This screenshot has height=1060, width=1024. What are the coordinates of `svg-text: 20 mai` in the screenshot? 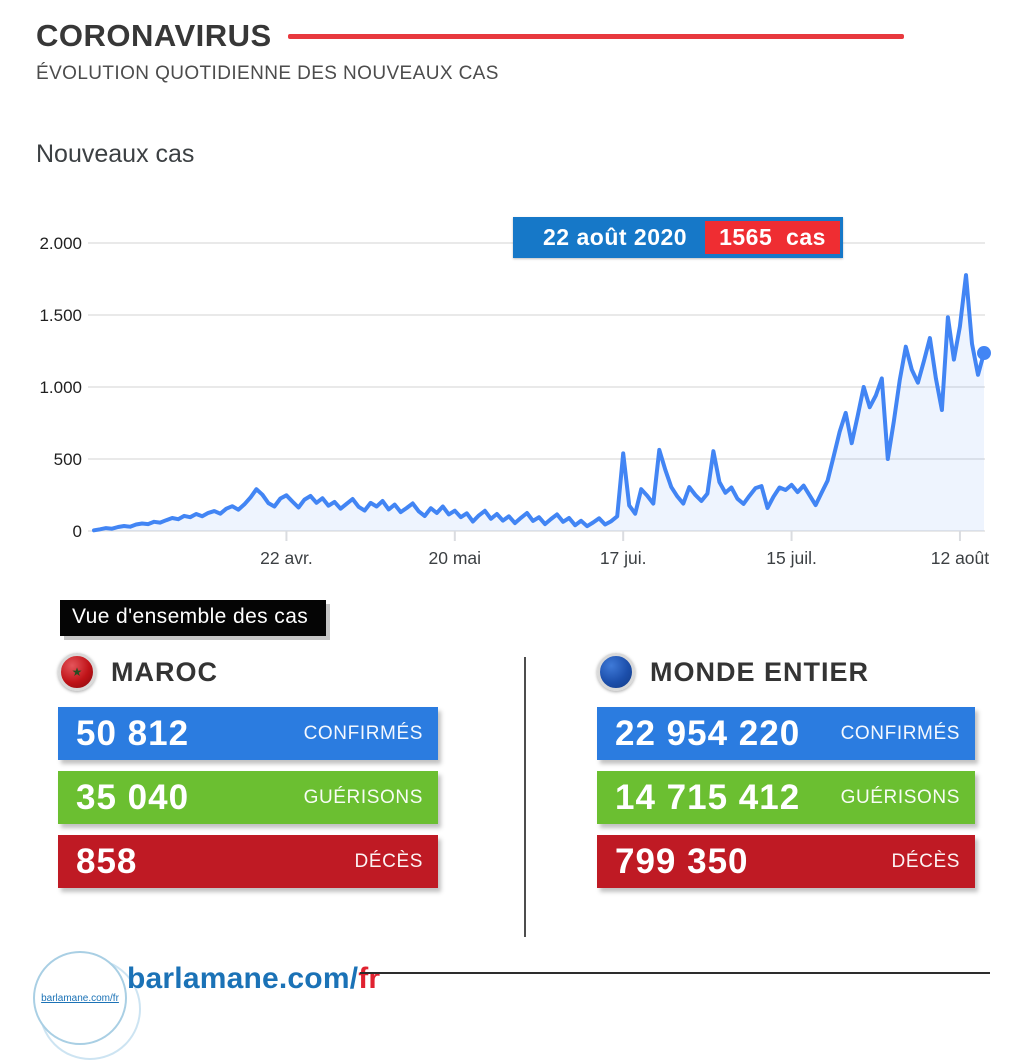 It's located at (455, 558).